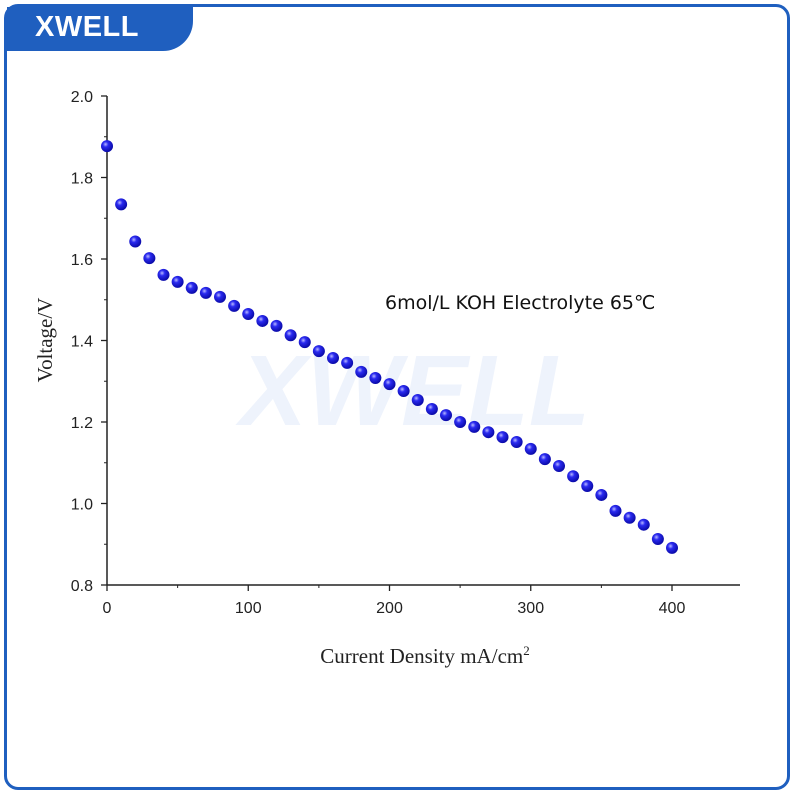  What do you see at coordinates (82, 505) in the screenshot?
I see `y-tick-label: 1.0` at bounding box center [82, 505].